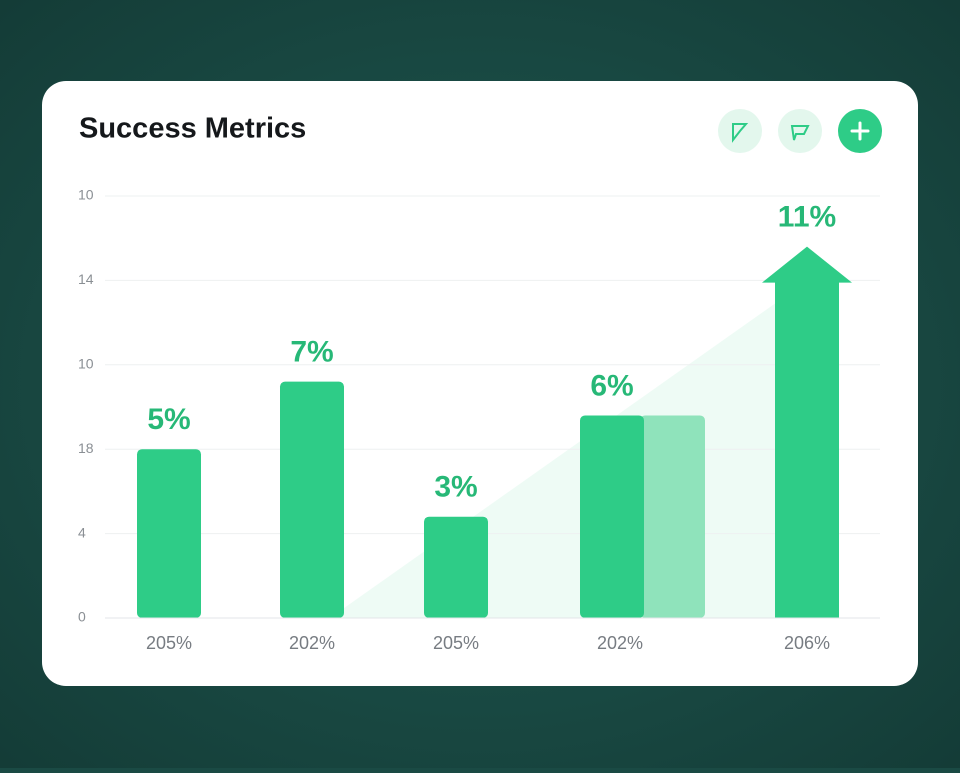 The height and width of the screenshot is (773, 960). Describe the element at coordinates (807, 217) in the screenshot. I see `value-label: 11%` at that location.